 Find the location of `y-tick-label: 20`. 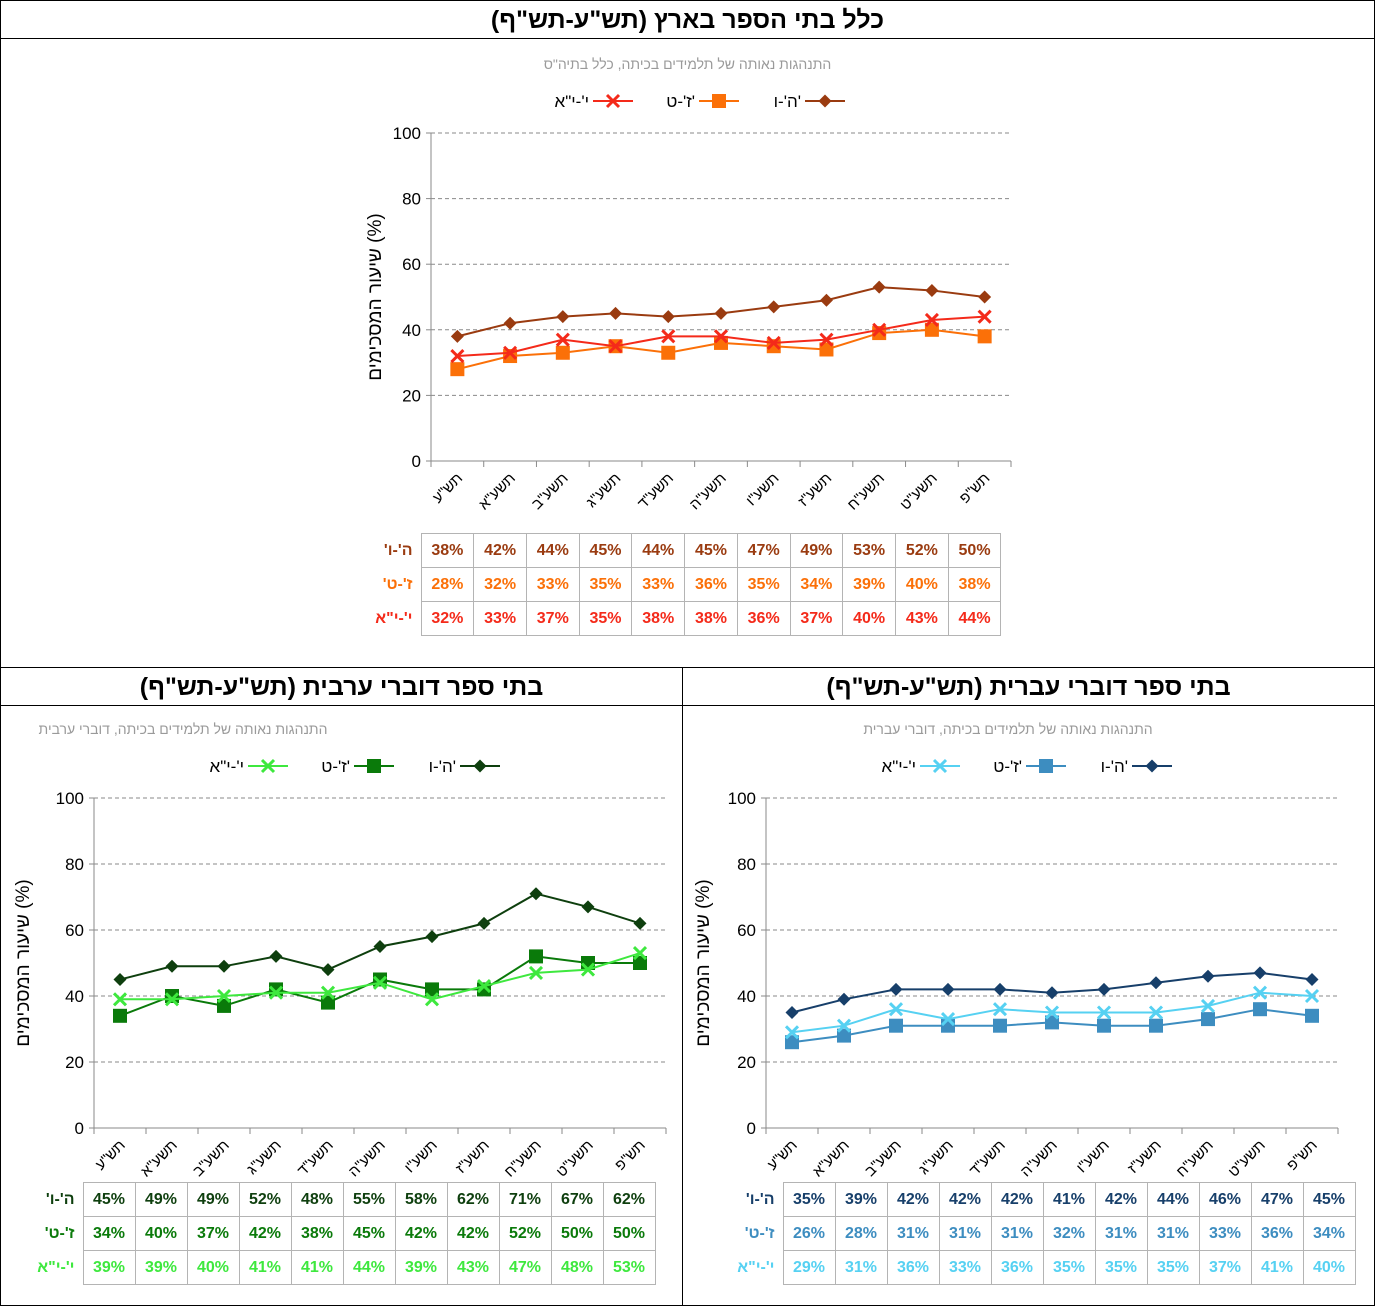

y-tick-label: 20 is located at coordinates (74, 1062).